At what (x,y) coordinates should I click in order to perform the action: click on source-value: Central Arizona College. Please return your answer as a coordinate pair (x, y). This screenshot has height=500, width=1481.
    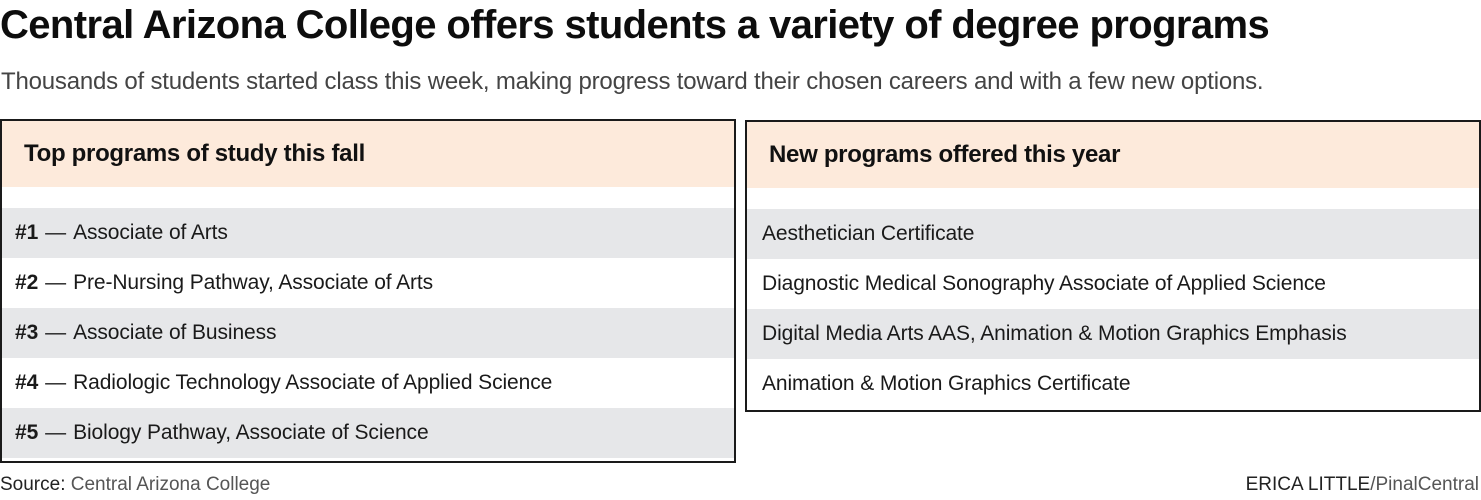
    Looking at the image, I should click on (170, 484).